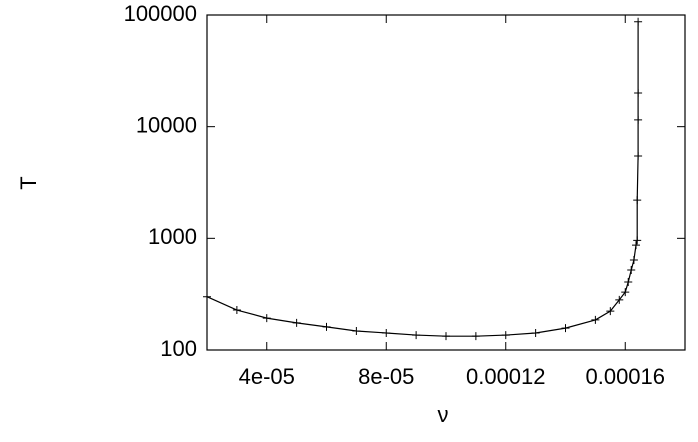 The height and width of the screenshot is (442, 698). I want to click on y-tick-label: 1000, so click(172, 236).